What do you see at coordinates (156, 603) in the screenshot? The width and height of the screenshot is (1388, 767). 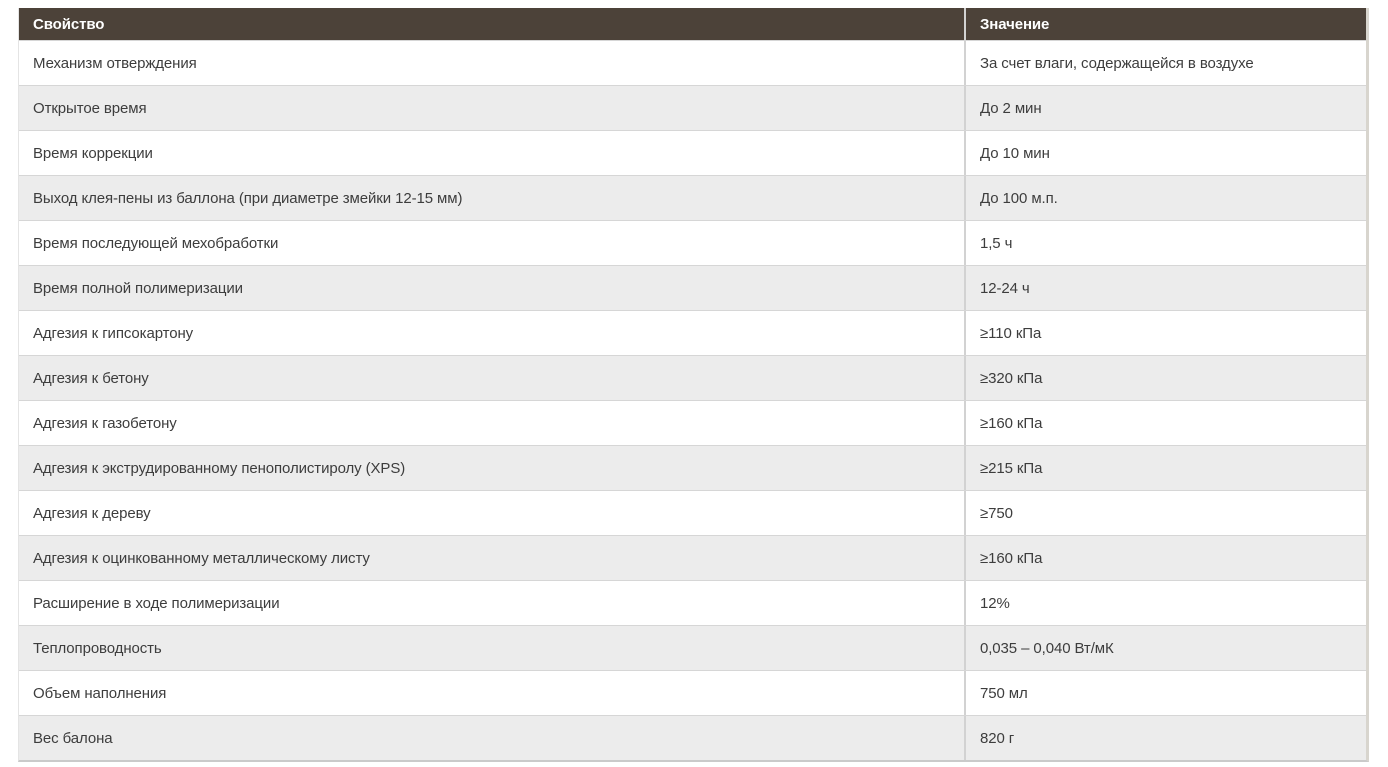 I see `property-cell: Расширение в ходе полимеризации` at bounding box center [156, 603].